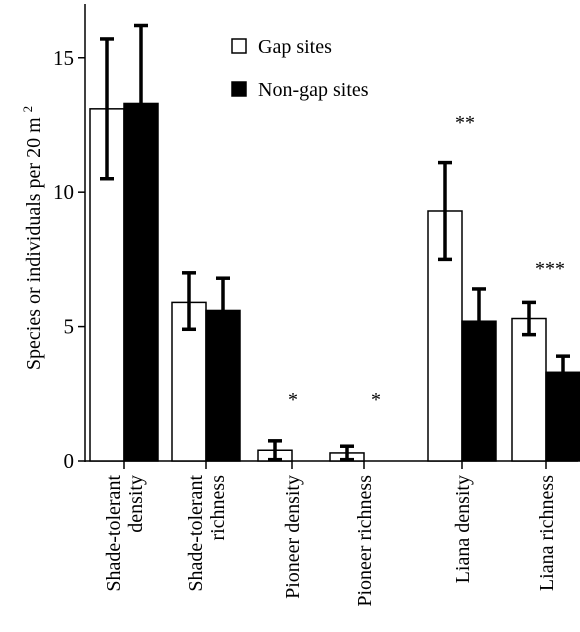  I want to click on y-axis: 0 5 10 15, so click(69, 238).